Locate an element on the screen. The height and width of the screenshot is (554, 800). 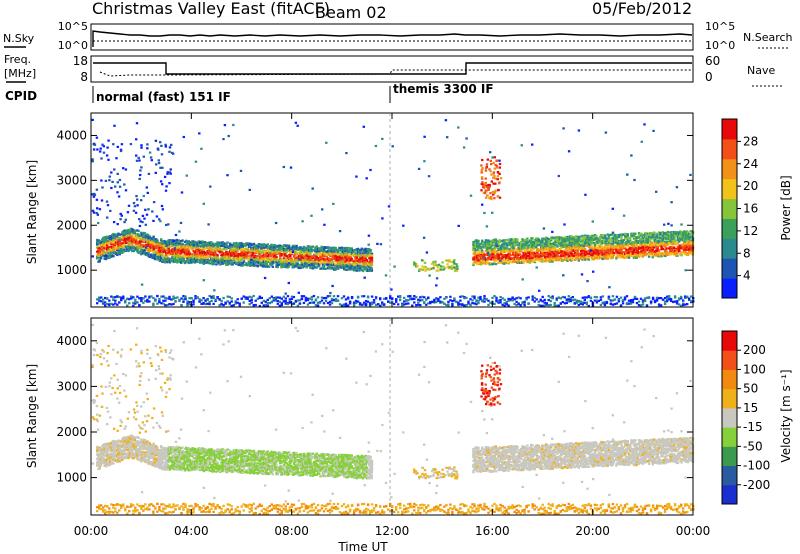
freq-tick-bottom: 8 is located at coordinates (84, 77).